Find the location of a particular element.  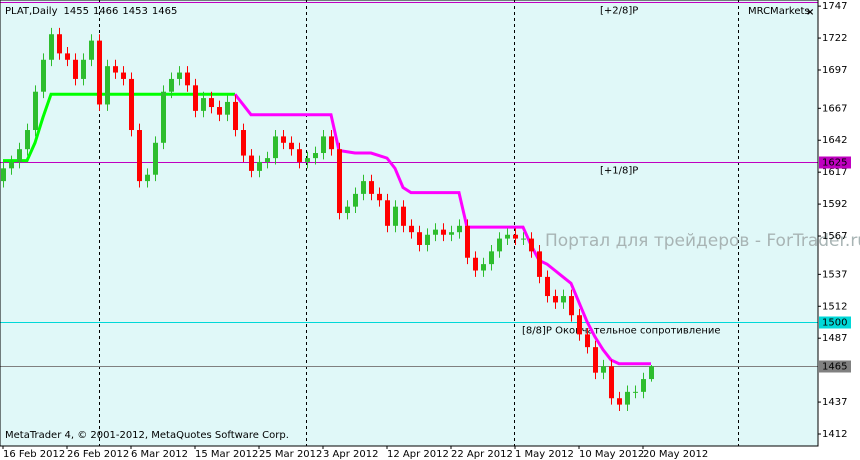

y-tick-label: 1722 is located at coordinates (834, 38).